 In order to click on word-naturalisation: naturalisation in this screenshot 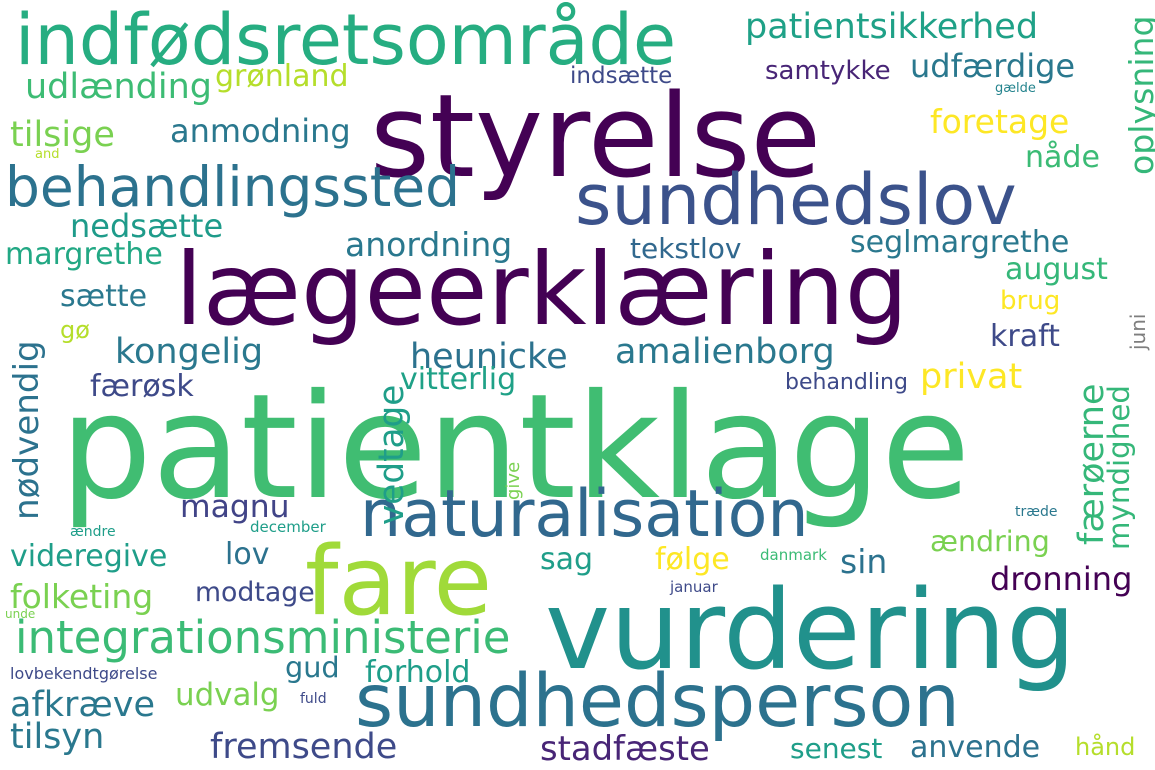, I will do `click(584, 514)`.